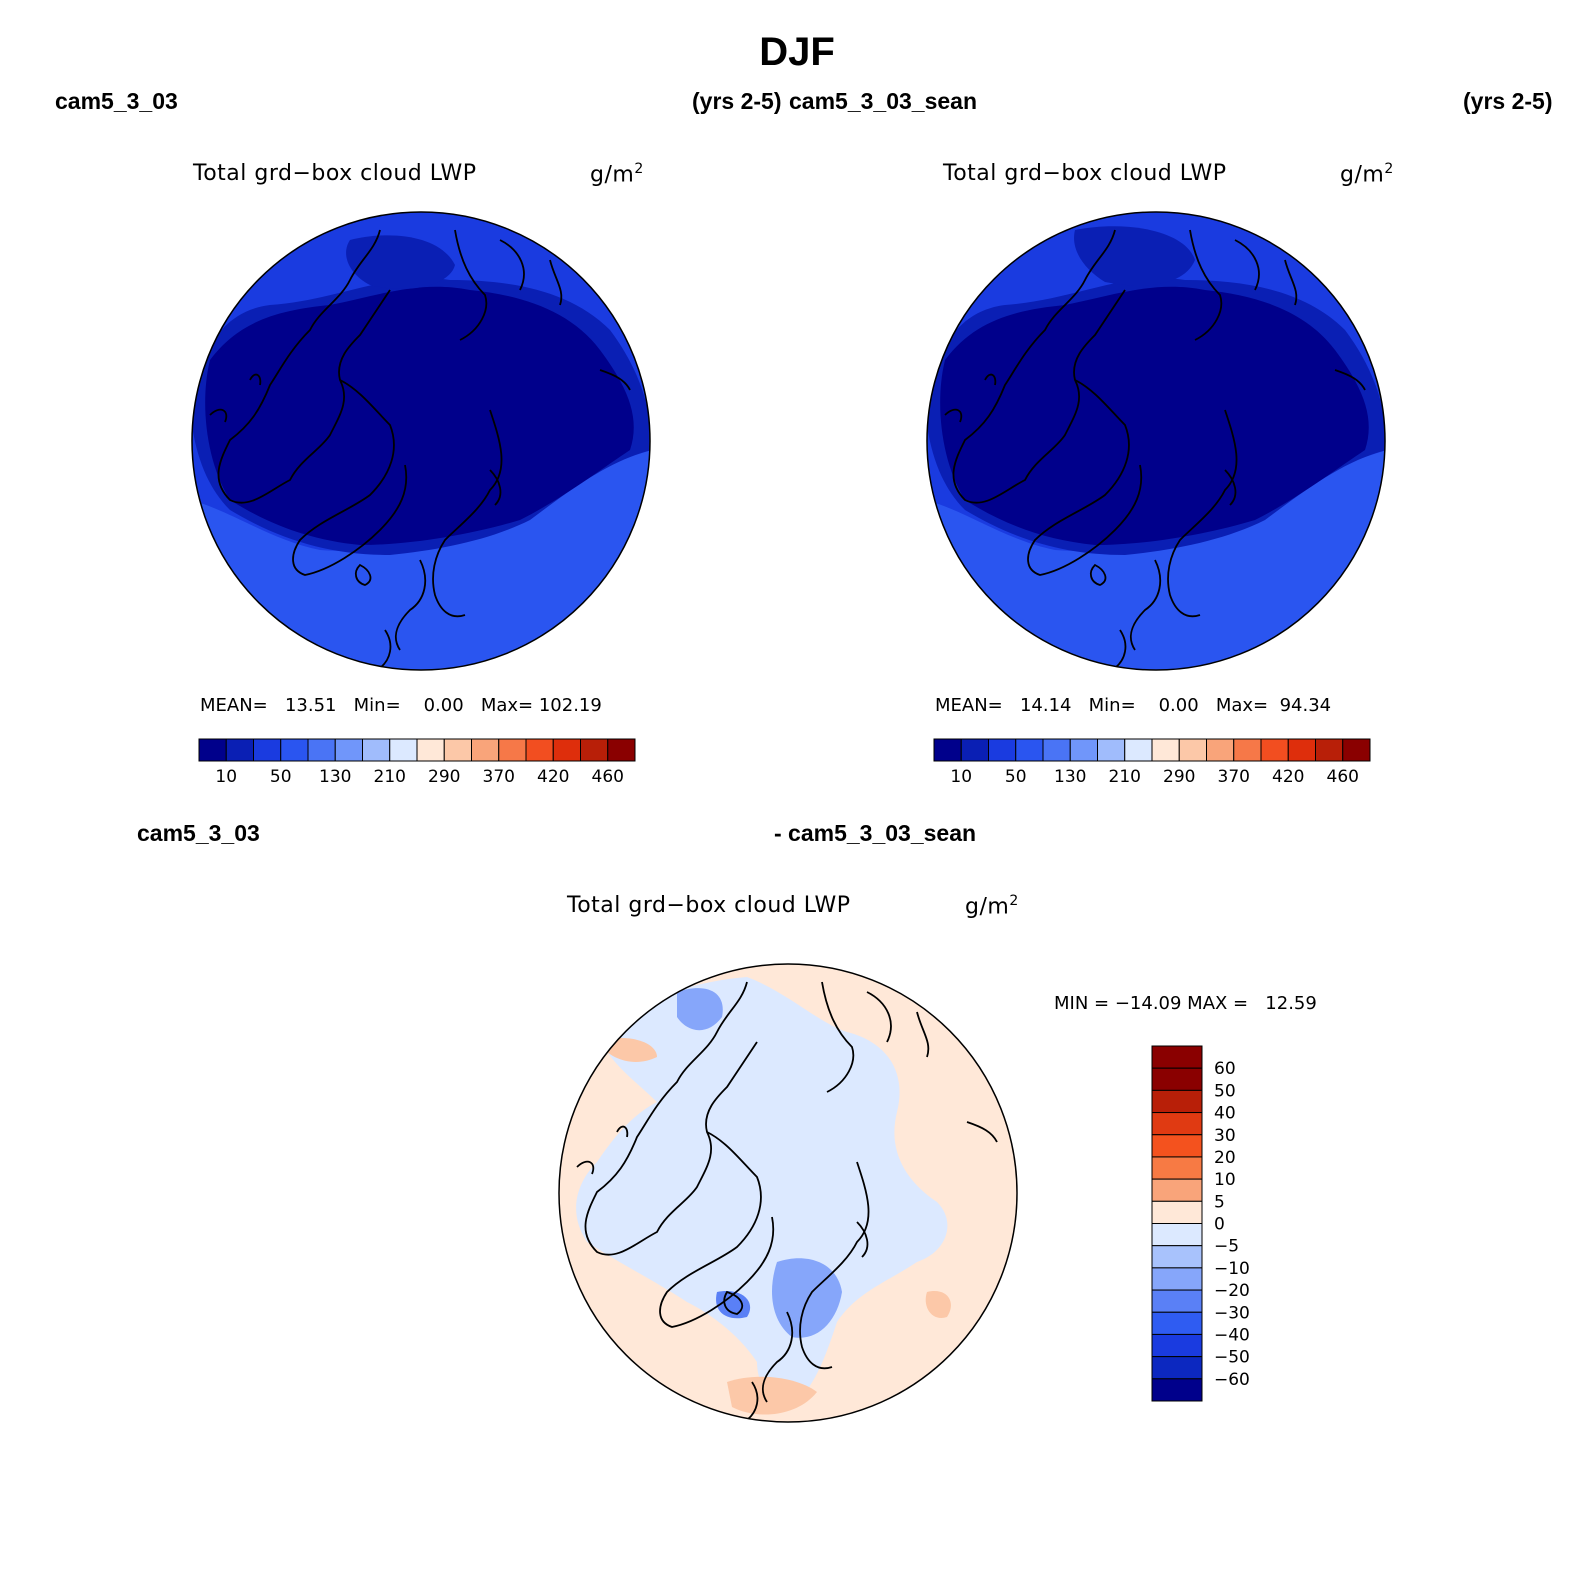 This screenshot has width=1594, height=1594. I want to click on panel1-stats: MEAN= 13.51 Min= 0.00 Max= 102.19, so click(401, 705).